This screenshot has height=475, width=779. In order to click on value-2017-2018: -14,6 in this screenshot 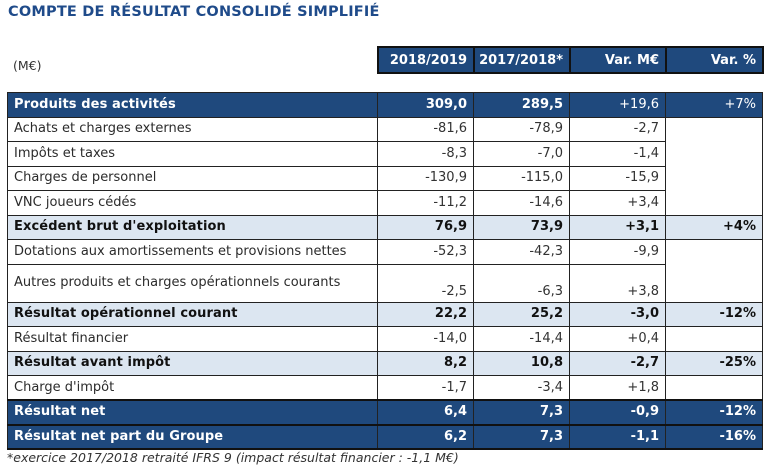, I will do `click(521, 203)`.